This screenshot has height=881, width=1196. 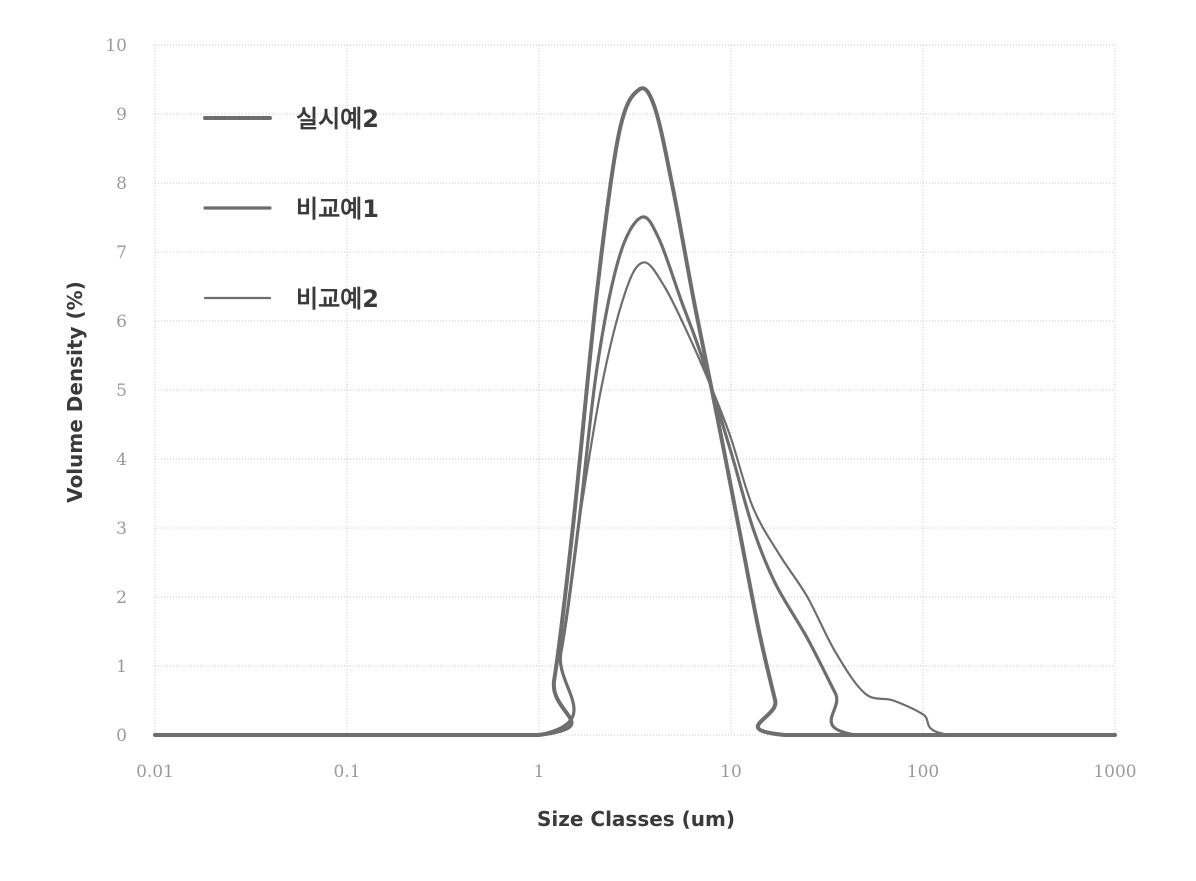 What do you see at coordinates (121, 184) in the screenshot?
I see `y-tick-label: 8` at bounding box center [121, 184].